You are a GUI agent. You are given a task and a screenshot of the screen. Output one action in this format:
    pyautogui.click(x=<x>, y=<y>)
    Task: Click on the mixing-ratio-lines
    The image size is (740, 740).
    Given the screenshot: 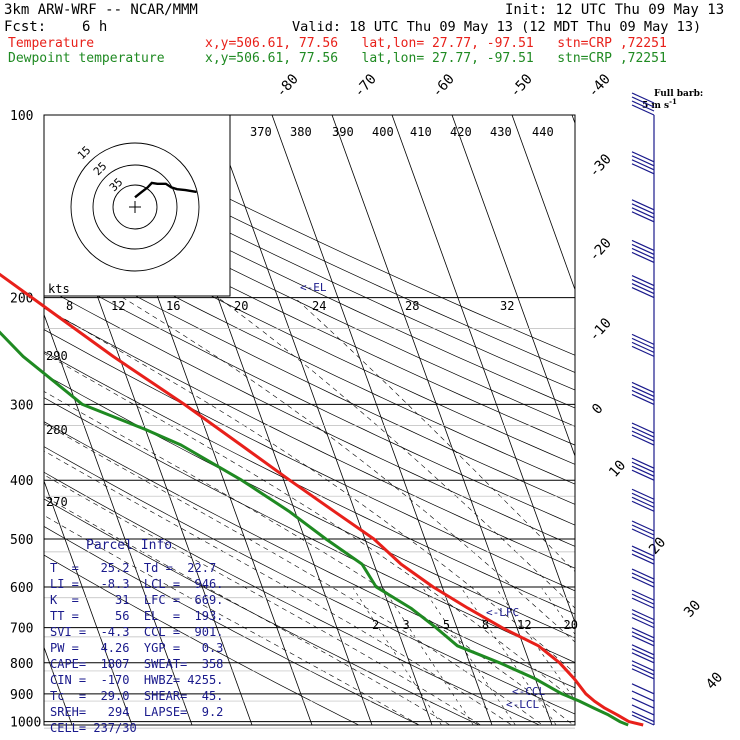 What is the action you would take?
    pyautogui.click(x=464, y=656)
    